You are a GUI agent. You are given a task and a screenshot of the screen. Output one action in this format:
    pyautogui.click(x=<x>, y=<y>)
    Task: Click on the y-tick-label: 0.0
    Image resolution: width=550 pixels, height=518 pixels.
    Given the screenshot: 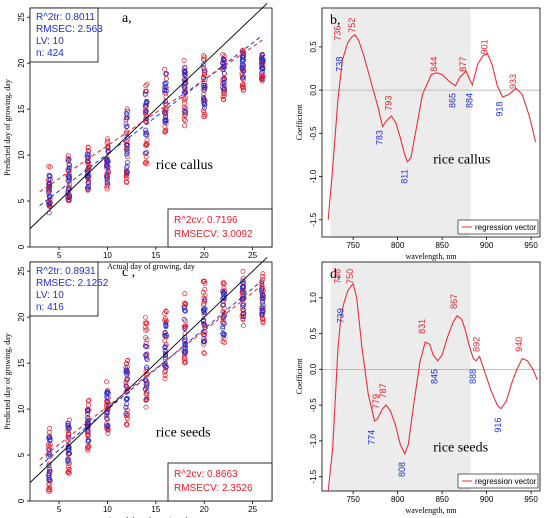 What is the action you would take?
    pyautogui.click(x=313, y=90)
    